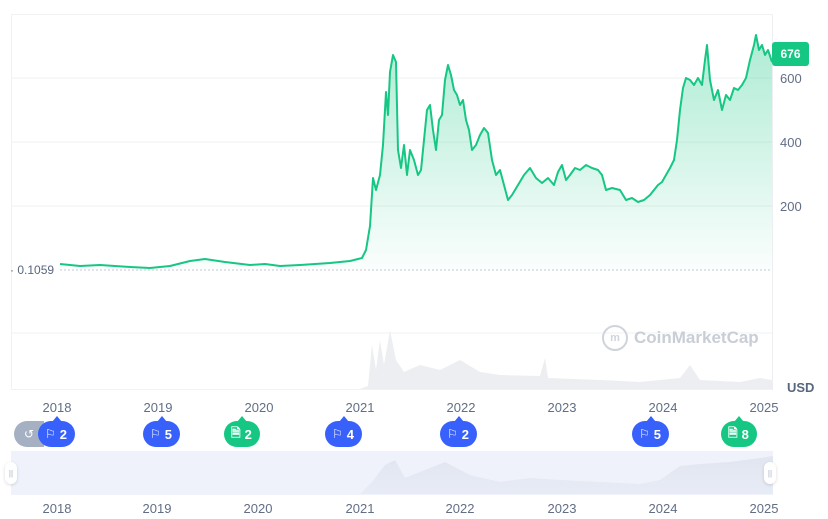  Describe the element at coordinates (11, 473) in the screenshot. I see `navigator-left-handle: ||` at that location.